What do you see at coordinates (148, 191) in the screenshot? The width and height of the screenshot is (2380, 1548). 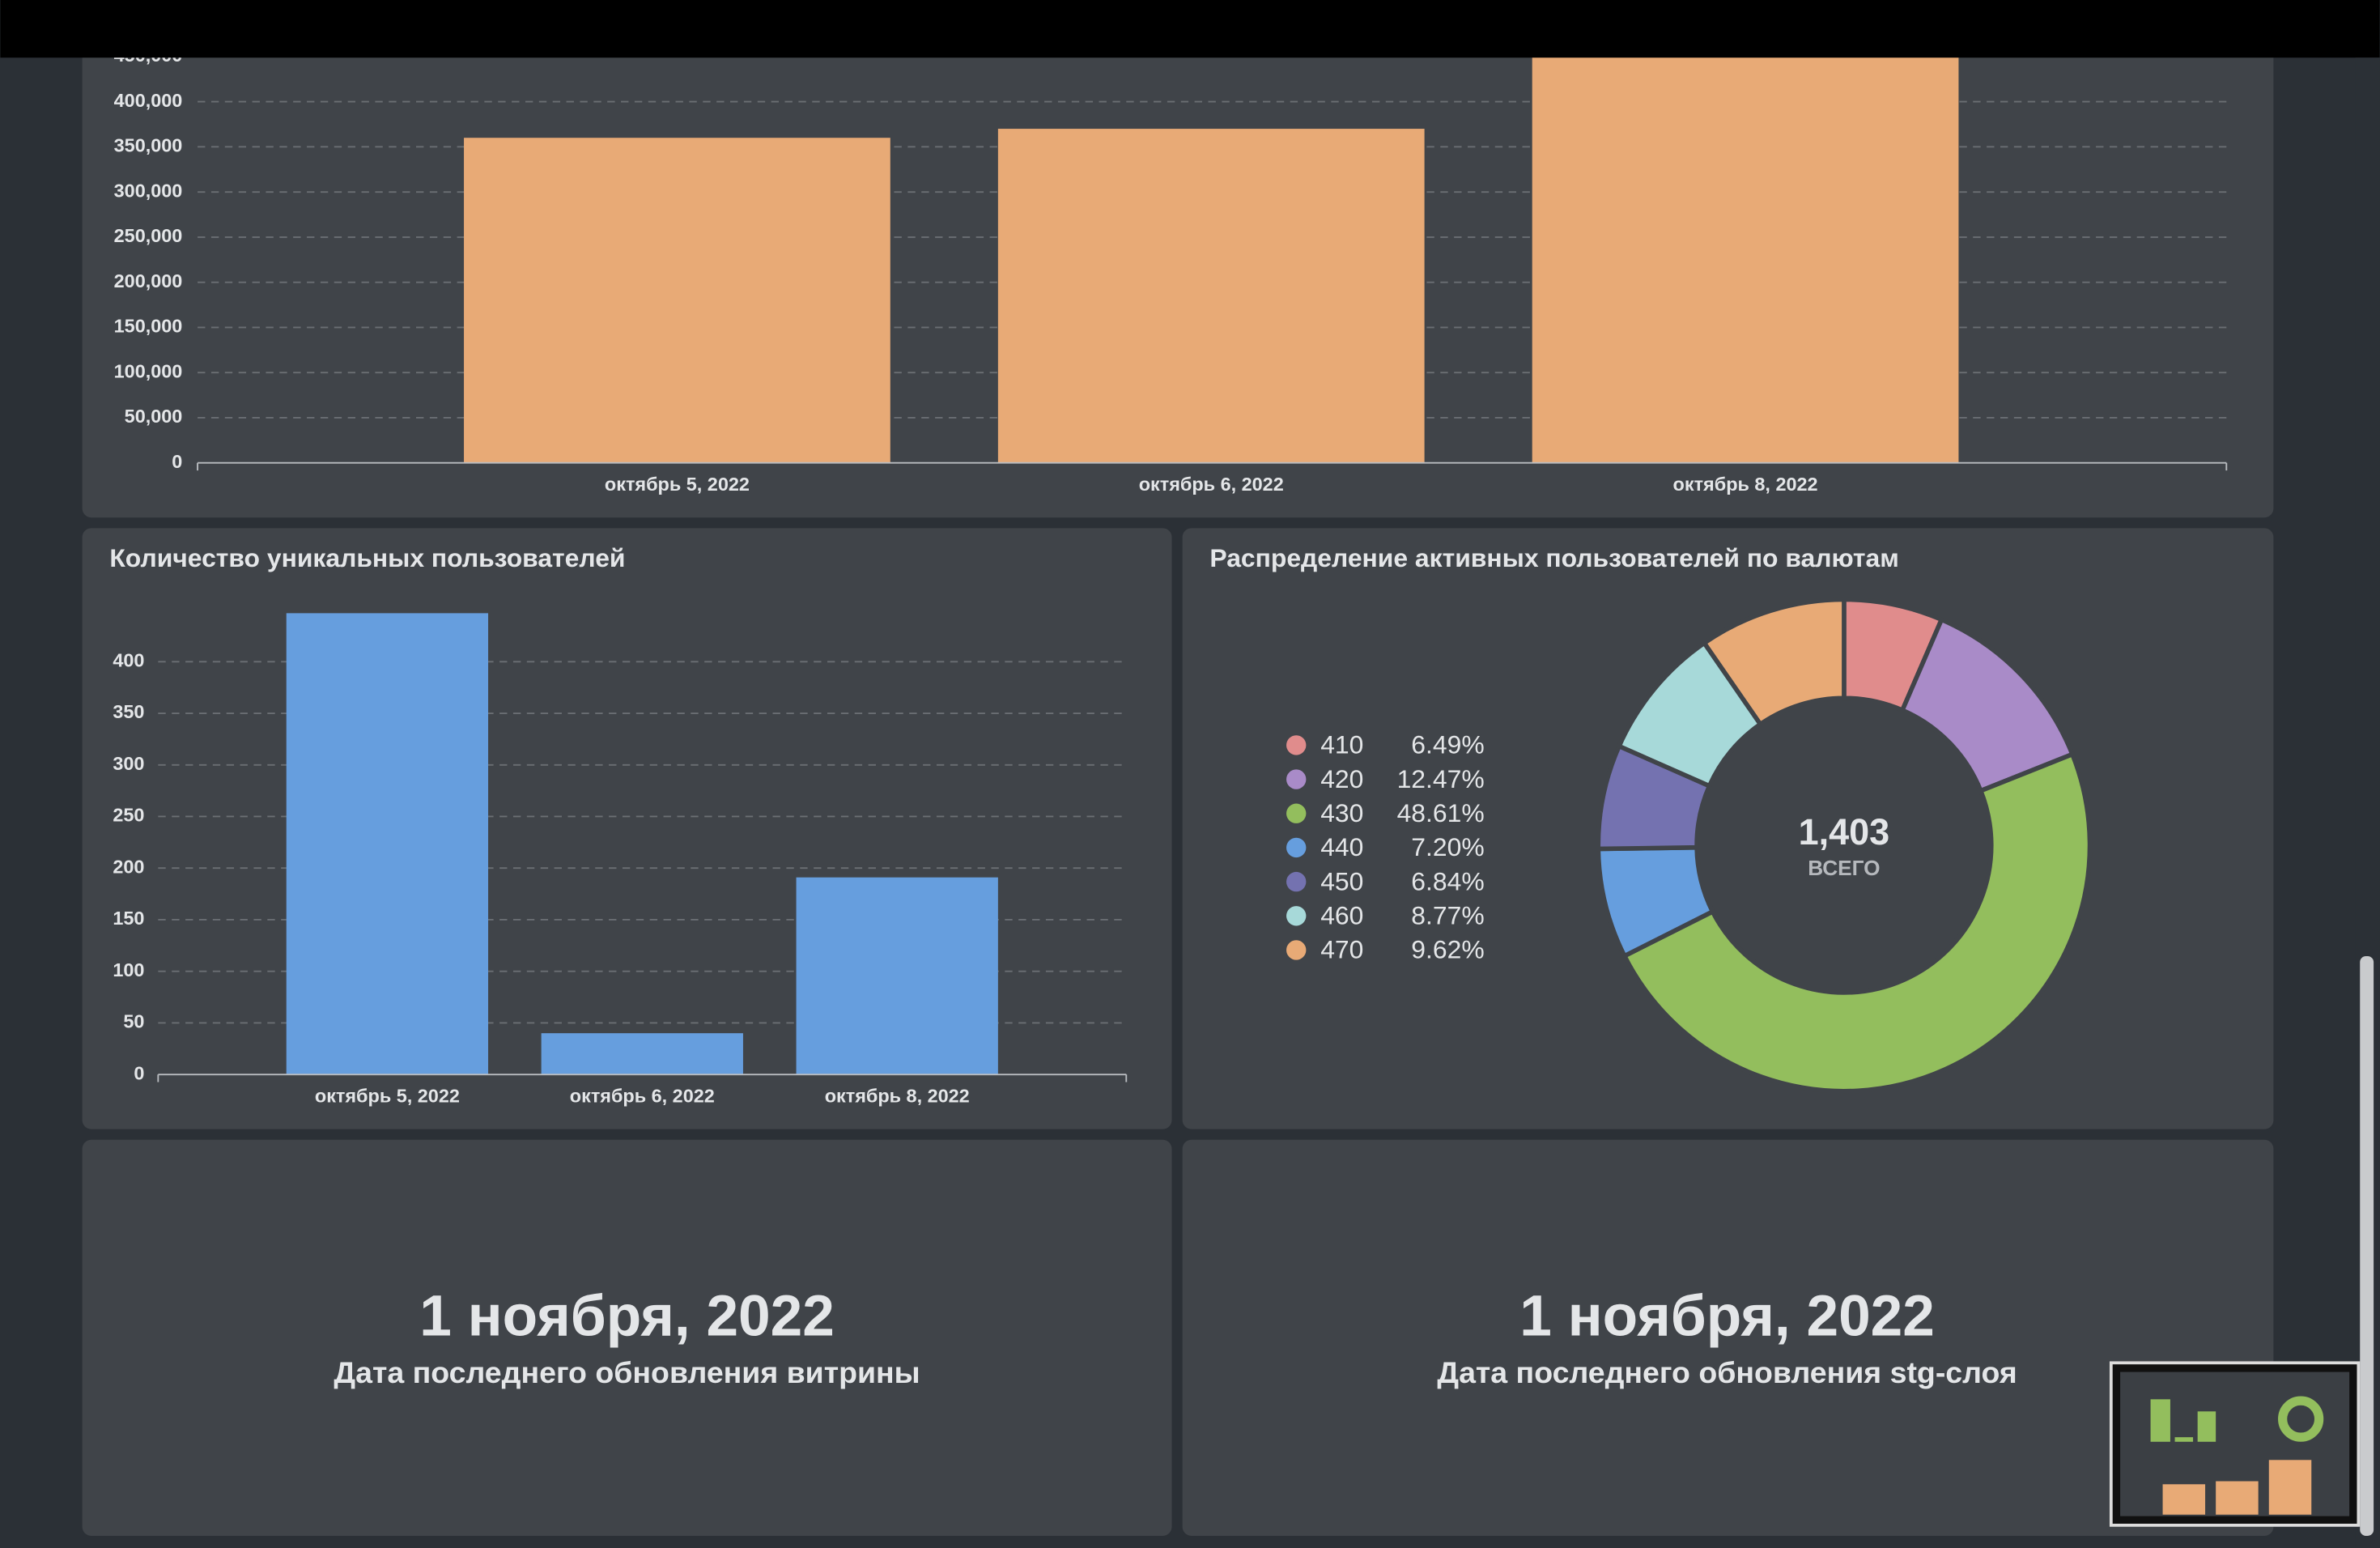 I see `y-tick-label: 300,000` at bounding box center [148, 191].